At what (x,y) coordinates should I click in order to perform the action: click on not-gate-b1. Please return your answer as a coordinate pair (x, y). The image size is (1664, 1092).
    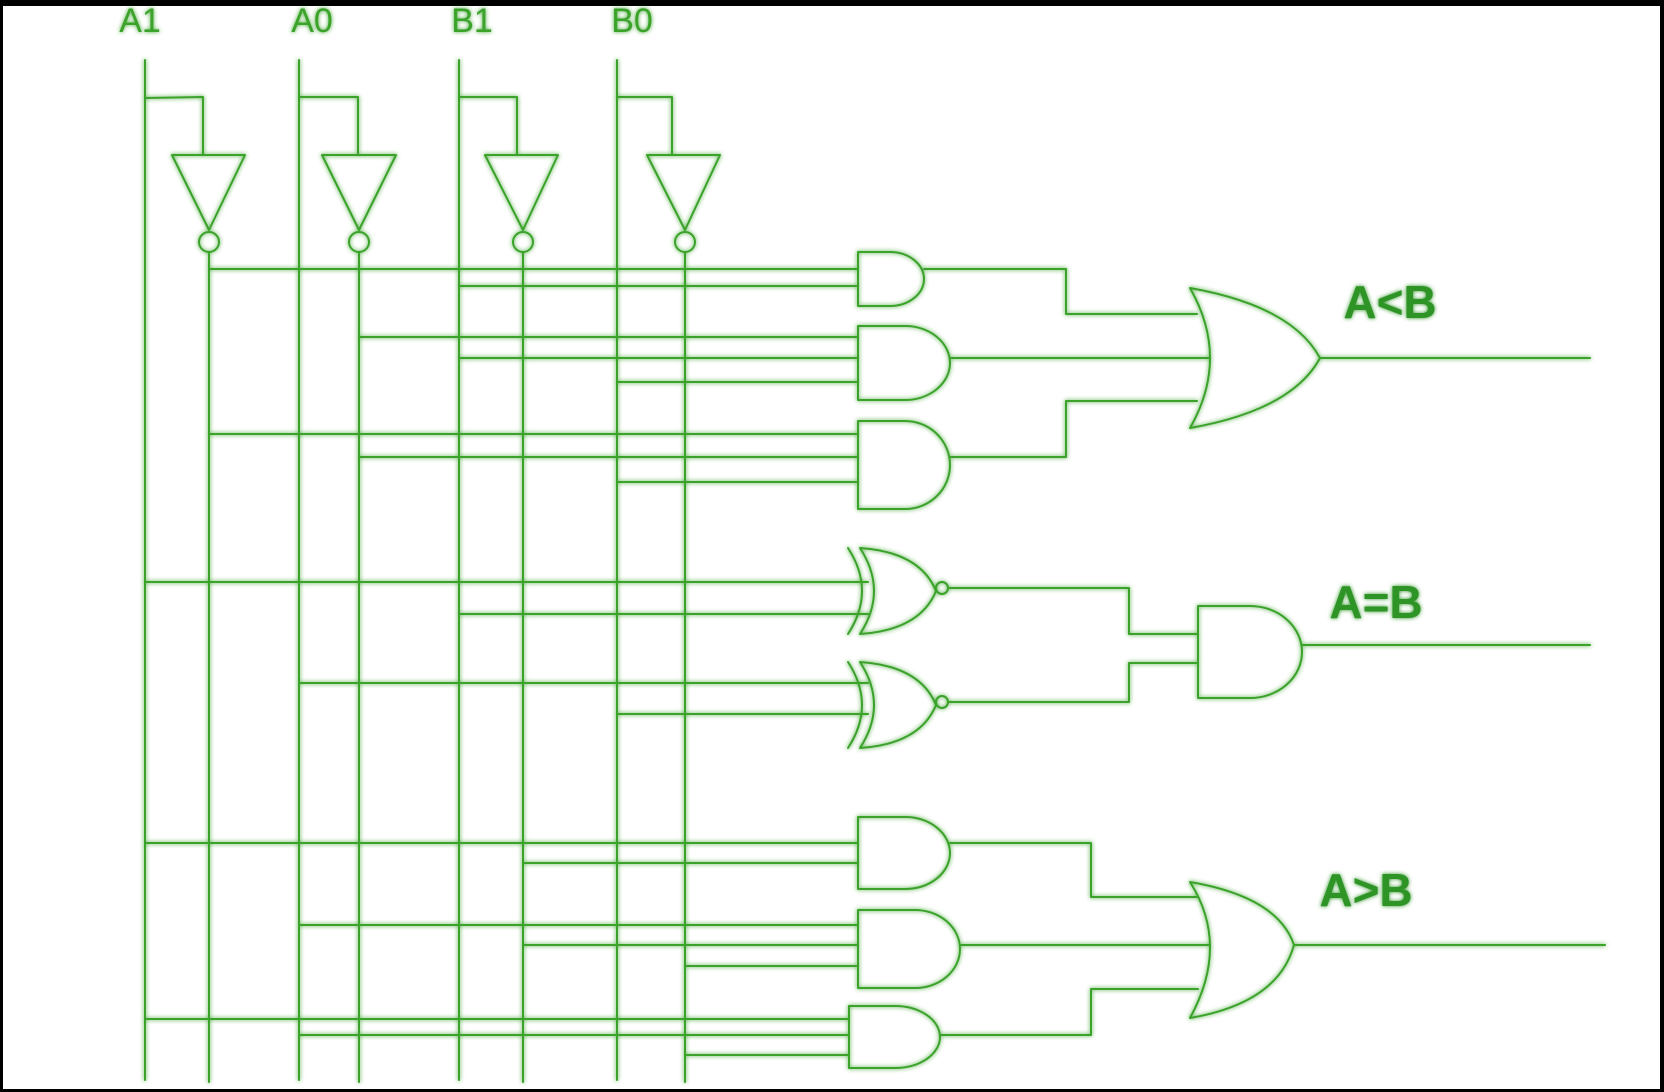
    Looking at the image, I should click on (508, 174).